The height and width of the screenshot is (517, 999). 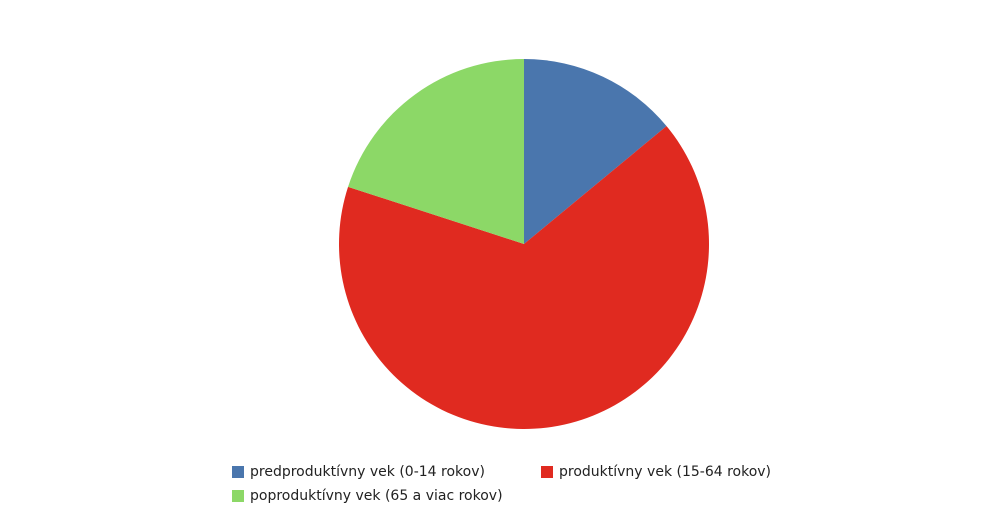 What do you see at coordinates (376, 496) in the screenshot?
I see `legend-label: poproduktívny vek (65 a viac rokov)` at bounding box center [376, 496].